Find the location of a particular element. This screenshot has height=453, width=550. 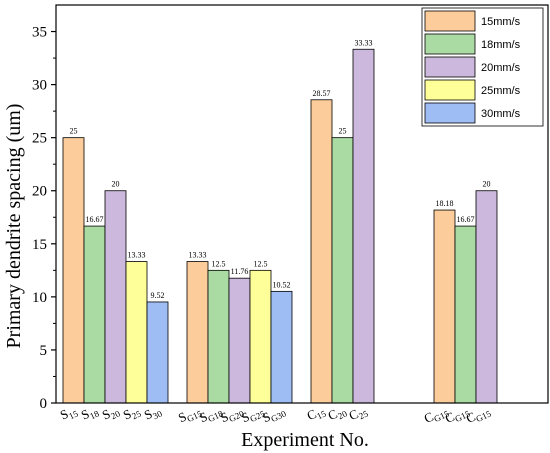

category-label: S15 is located at coordinates (69, 413).